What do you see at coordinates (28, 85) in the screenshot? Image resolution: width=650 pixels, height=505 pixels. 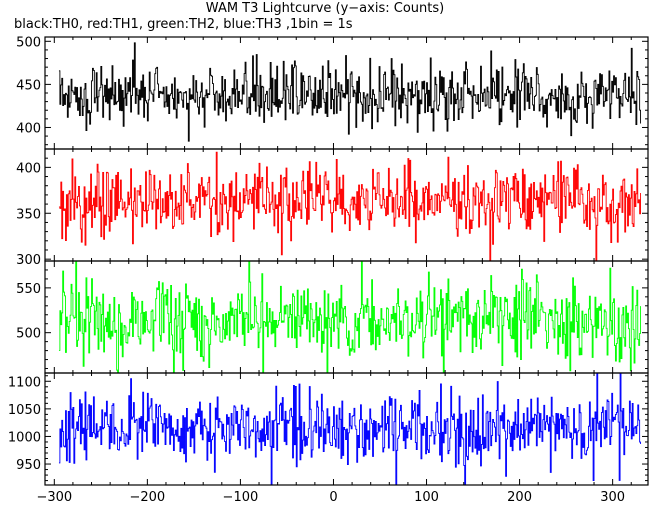 I see `y-tick-label: 450` at bounding box center [28, 85].